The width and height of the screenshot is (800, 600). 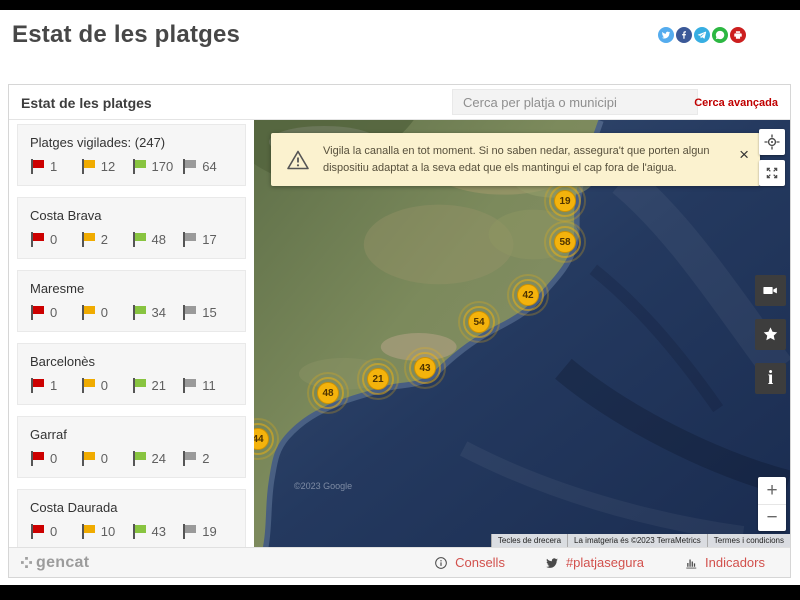 What do you see at coordinates (131, 155) in the screenshot?
I see `sidebar-section-card: Platges vigilades: (247) 1 12 170 64` at bounding box center [131, 155].